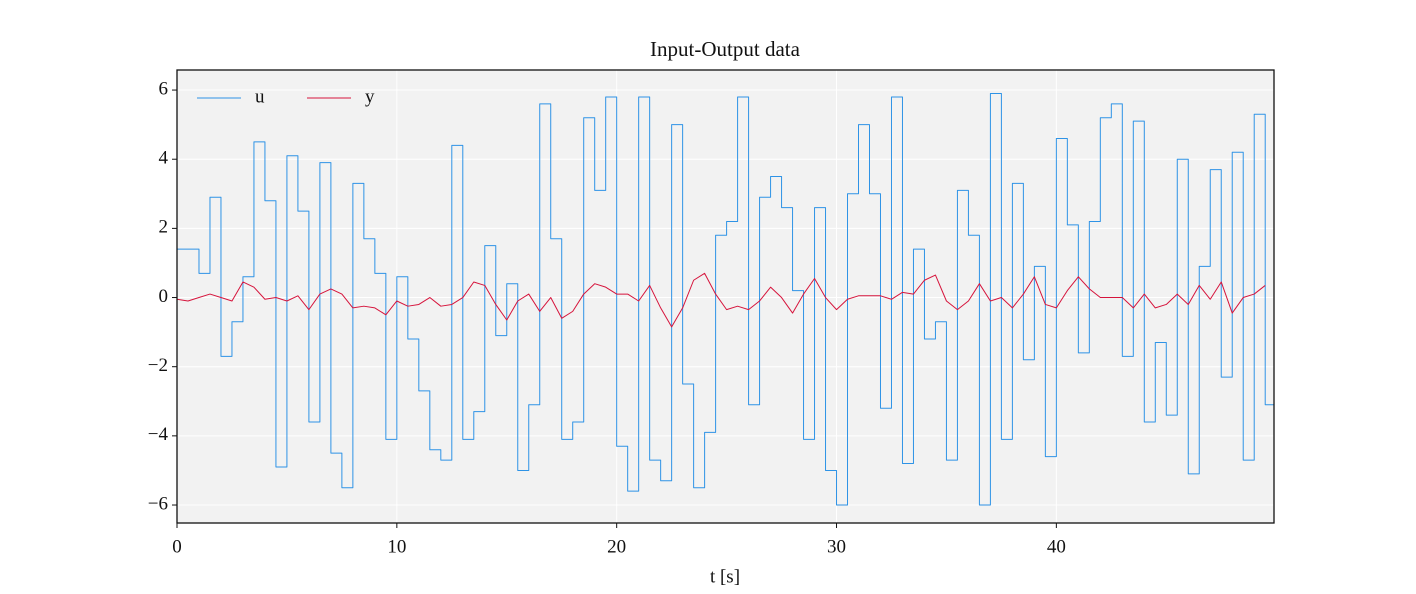 This screenshot has width=1416, height=594. Describe the element at coordinates (164, 296) in the screenshot. I see `y-tick-label: 0` at that location.